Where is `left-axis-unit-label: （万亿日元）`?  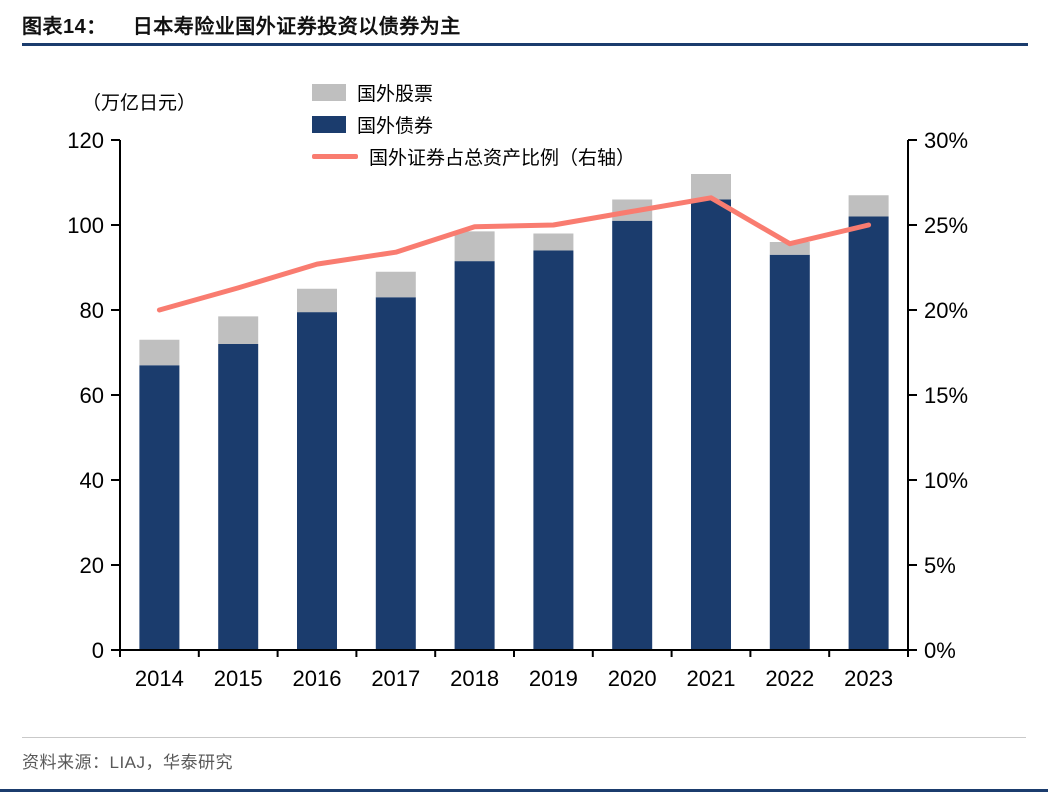
left-axis-unit-label: （万亿日元） is located at coordinates (139, 103).